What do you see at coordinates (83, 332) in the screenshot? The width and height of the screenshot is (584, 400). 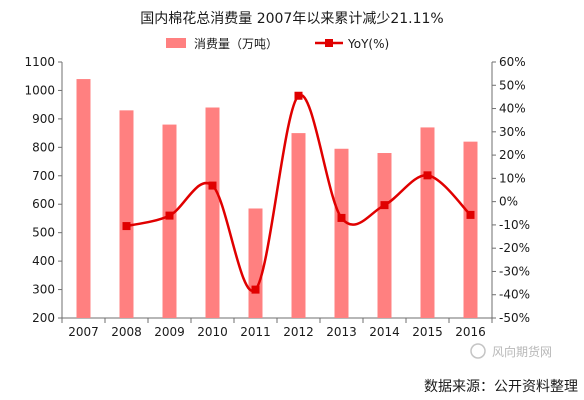 I see `x-tick-label: 2007` at bounding box center [83, 332].